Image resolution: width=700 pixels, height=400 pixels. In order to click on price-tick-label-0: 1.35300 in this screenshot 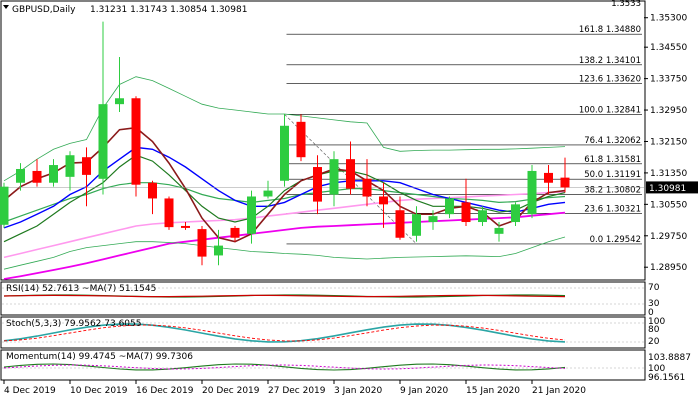, I will do `click(668, 19)`.